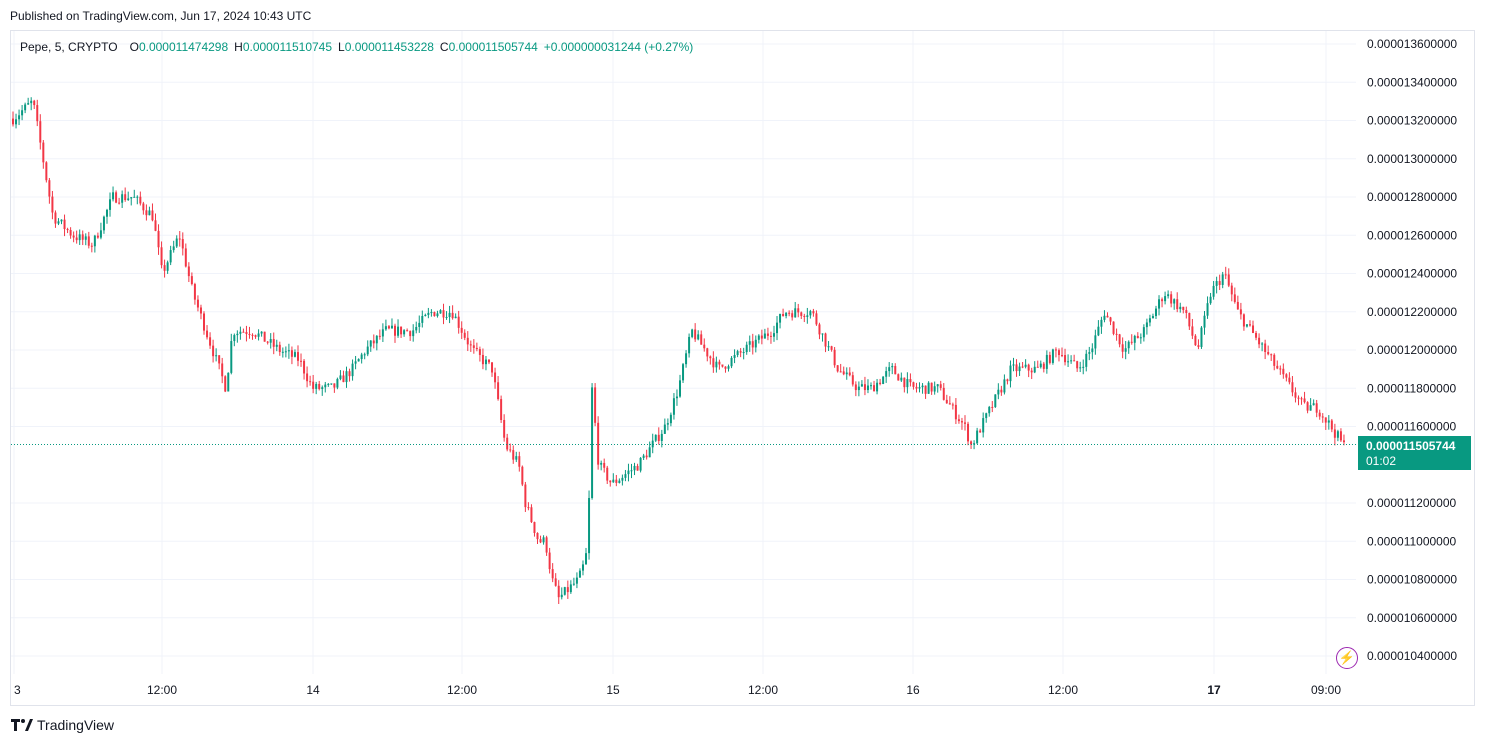  Describe the element at coordinates (1412, 503) in the screenshot. I see `price-tick-label: 0.000011200000` at that location.